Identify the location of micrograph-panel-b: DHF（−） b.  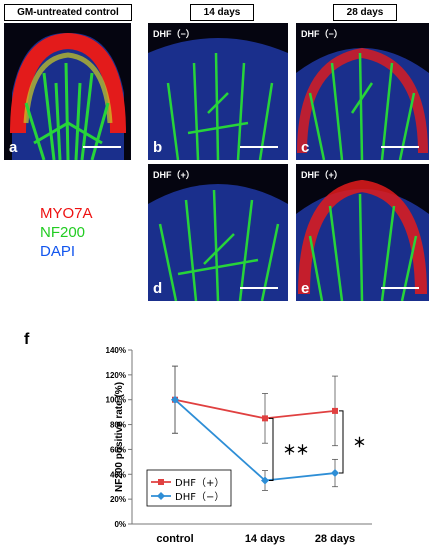
(218, 91).